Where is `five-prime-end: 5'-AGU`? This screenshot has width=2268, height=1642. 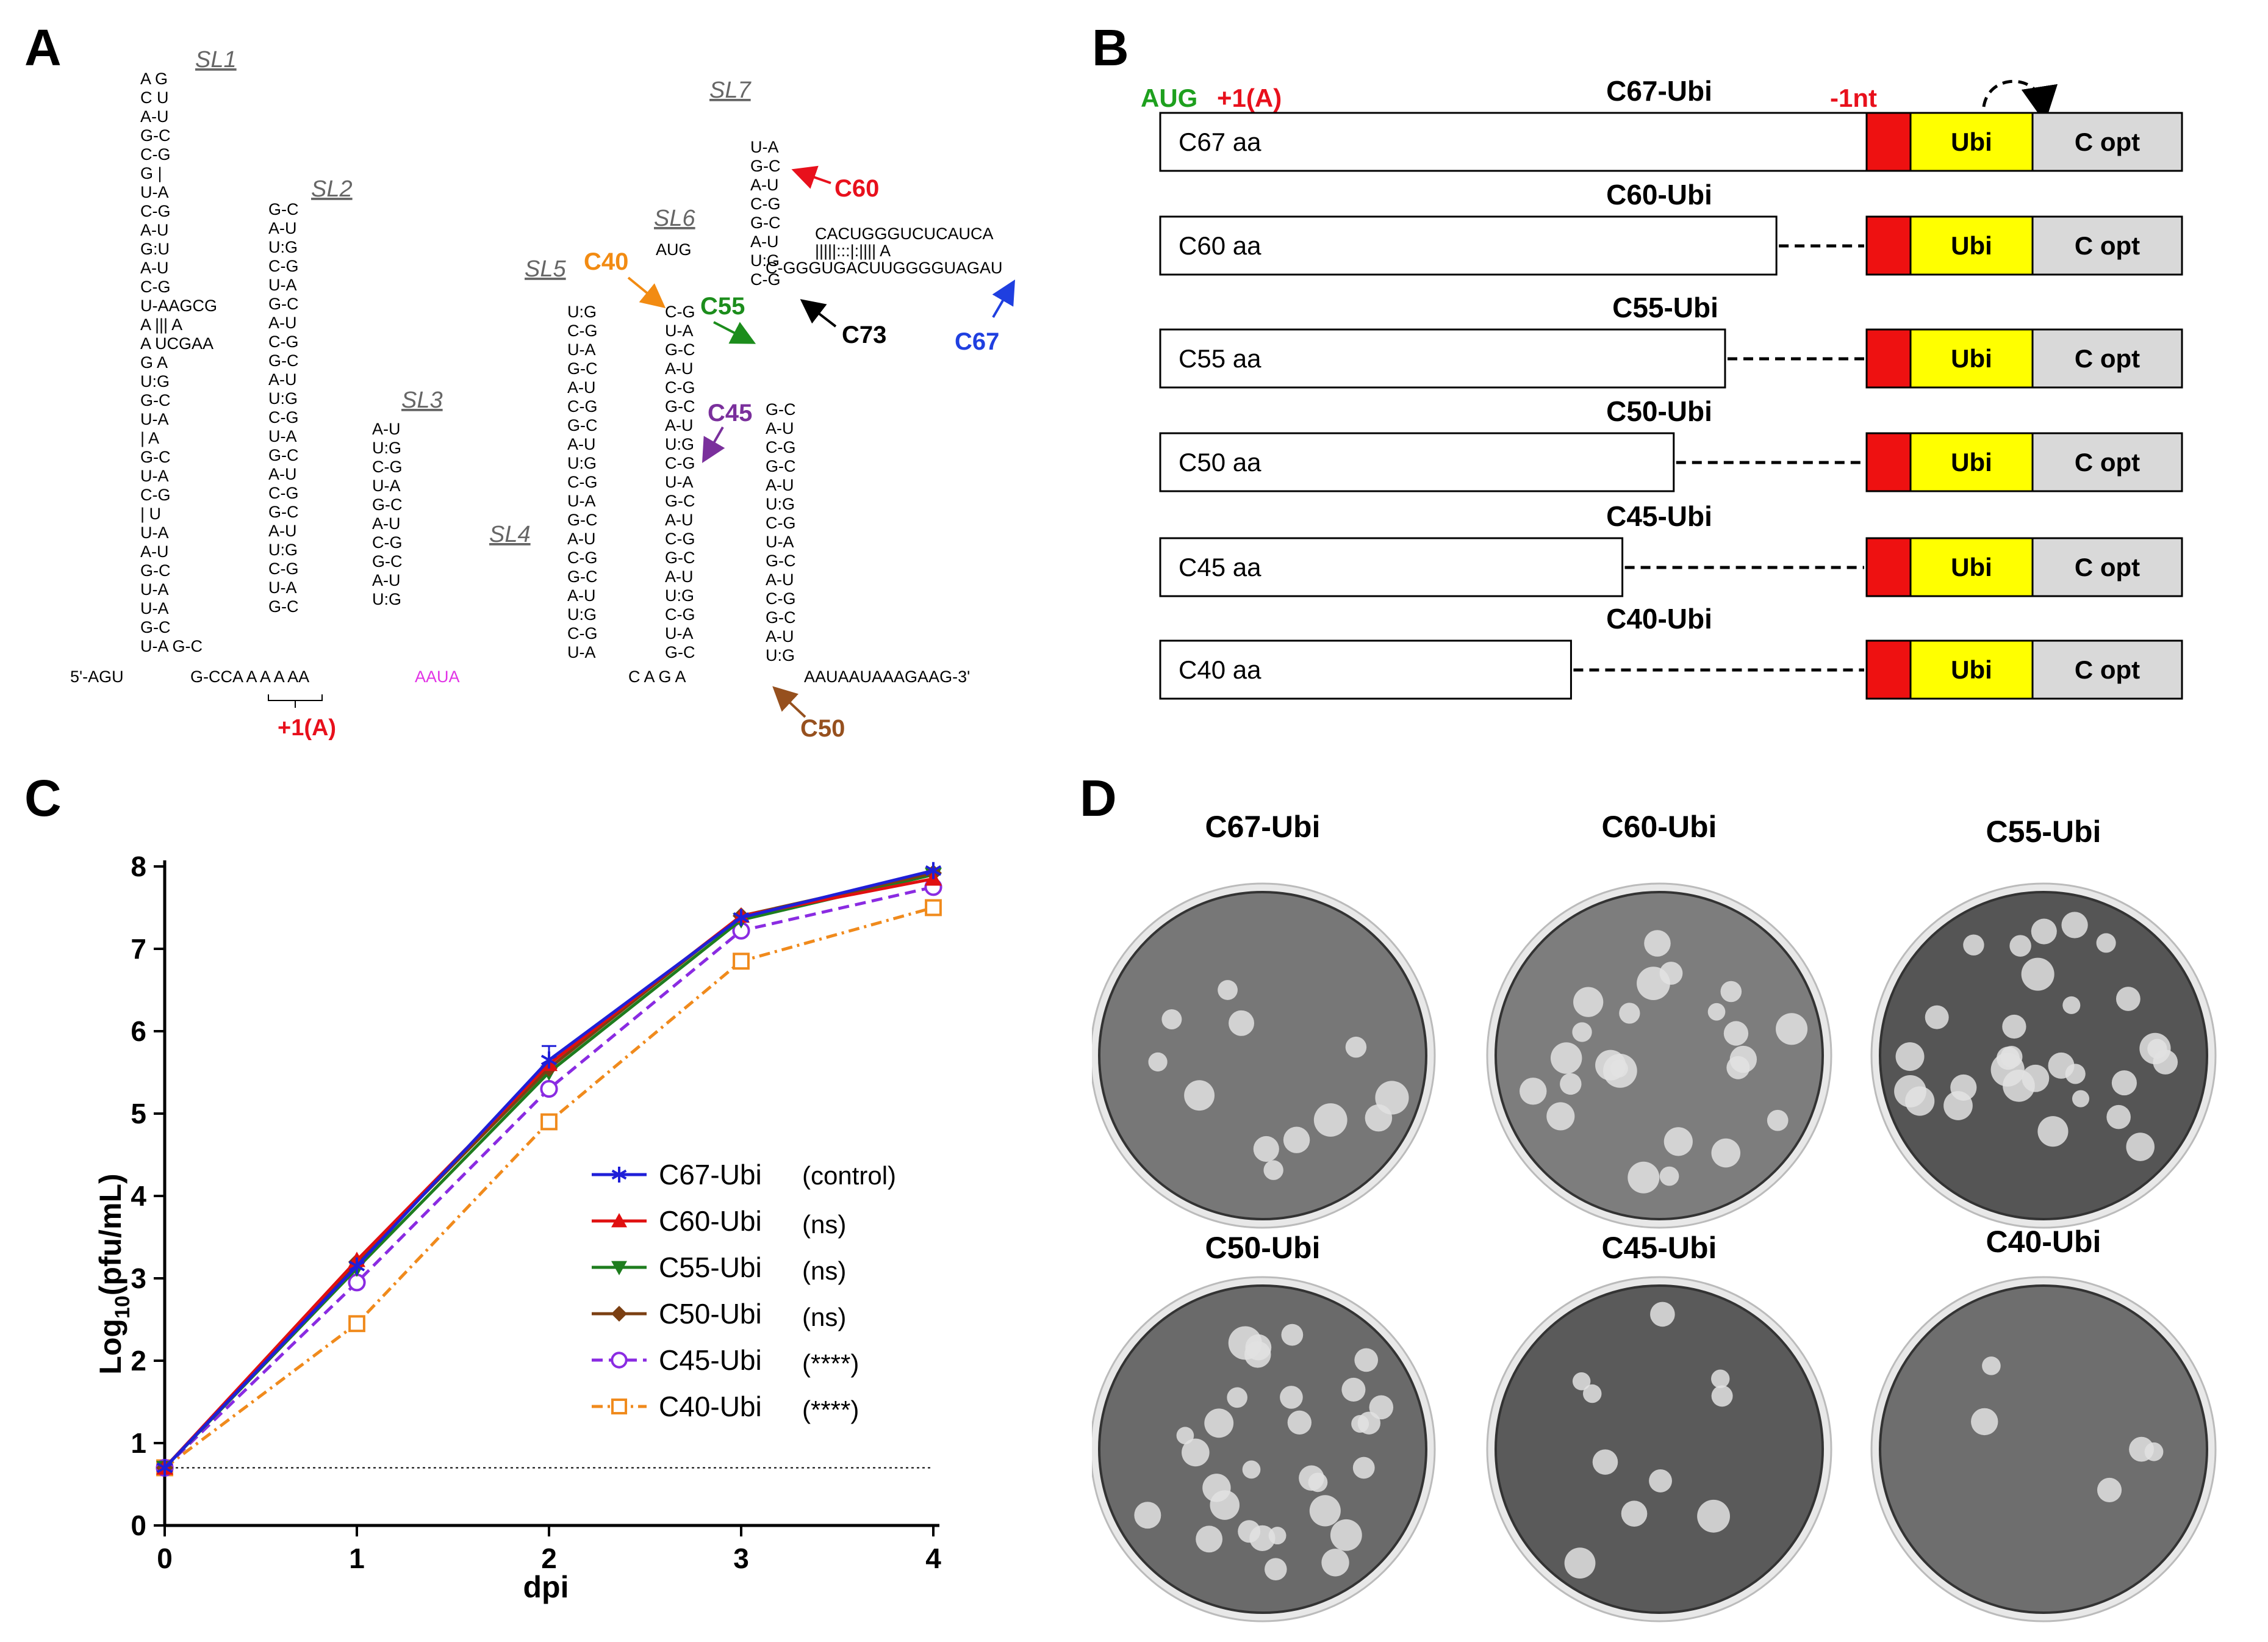 five-prime-end: 5'-AGU is located at coordinates (97, 677).